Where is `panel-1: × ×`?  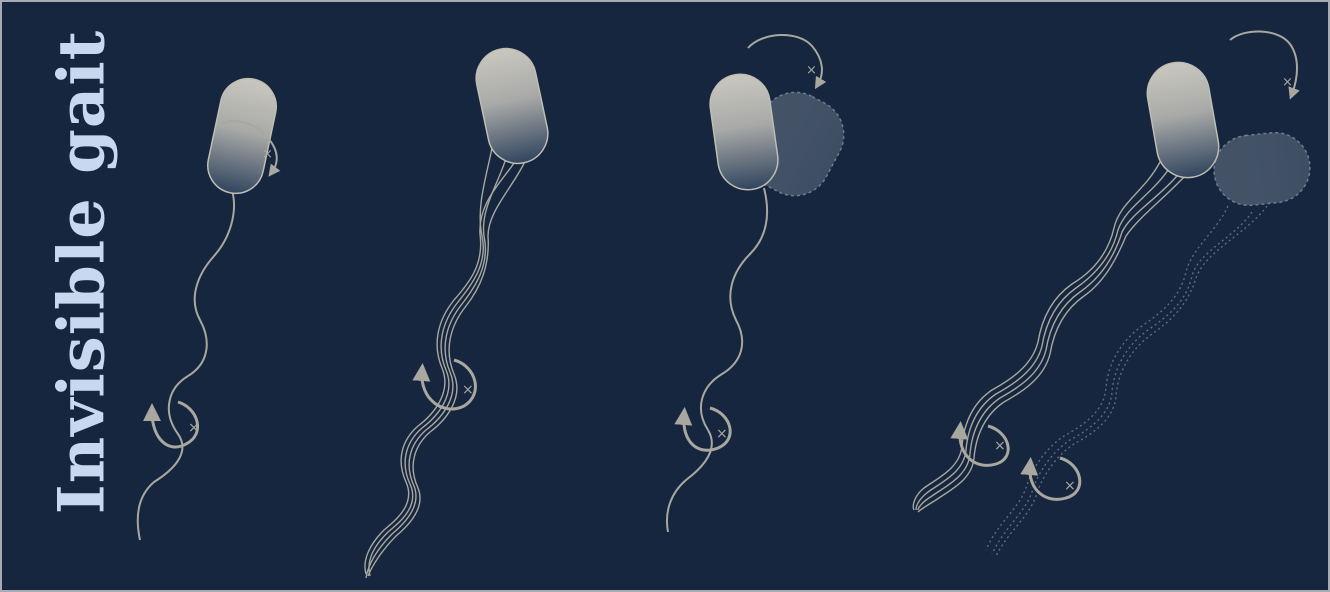
panel-1: × × is located at coordinates (208, 309).